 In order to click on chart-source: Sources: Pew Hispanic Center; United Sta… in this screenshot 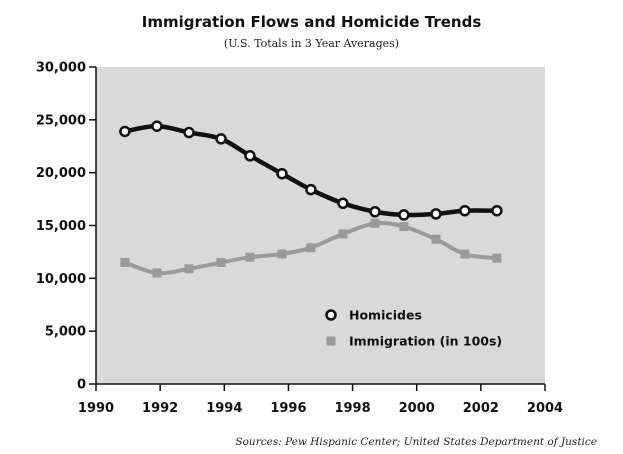, I will do `click(416, 442)`.